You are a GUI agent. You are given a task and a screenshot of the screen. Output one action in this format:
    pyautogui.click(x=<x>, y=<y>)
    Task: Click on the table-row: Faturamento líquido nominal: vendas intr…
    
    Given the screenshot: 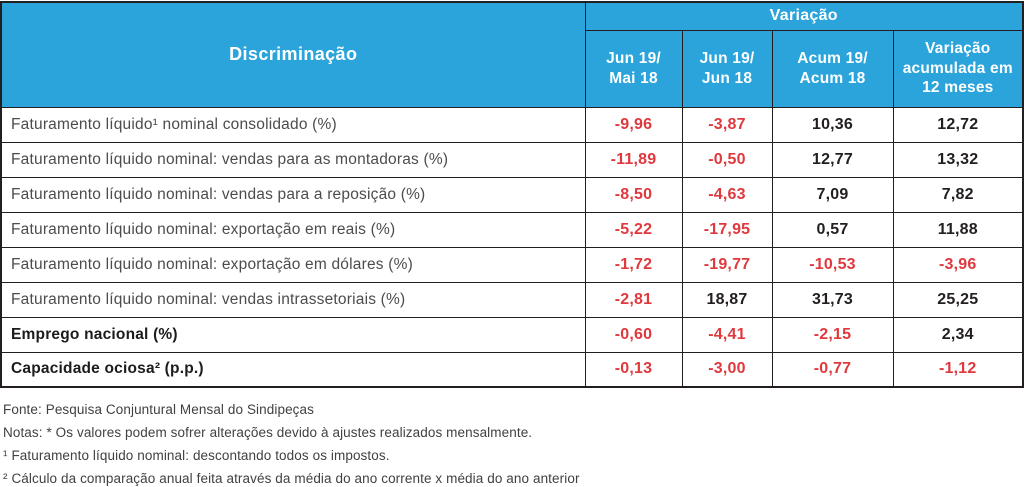 What is the action you would take?
    pyautogui.click(x=512, y=299)
    